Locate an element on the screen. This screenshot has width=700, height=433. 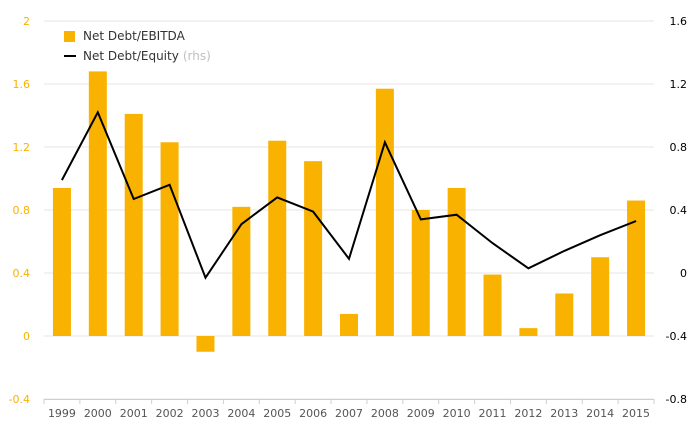
bar-2012 is located at coordinates (528, 332).